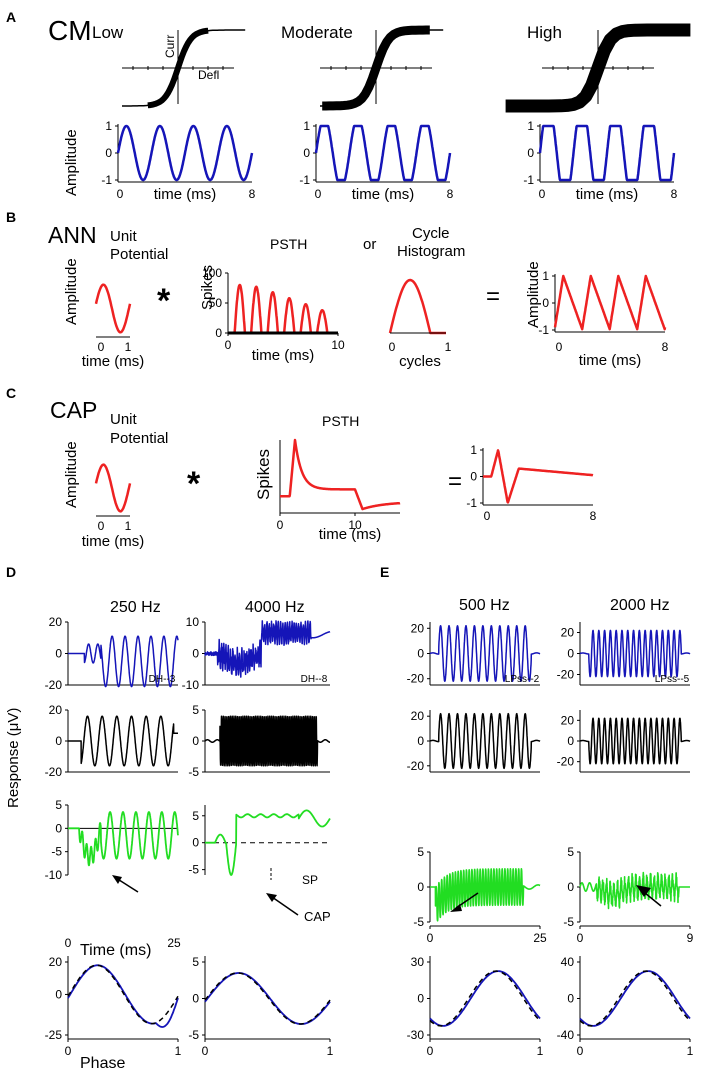  Describe the element at coordinates (545, 276) in the screenshot. I see `y-tick-label: 1` at that location.